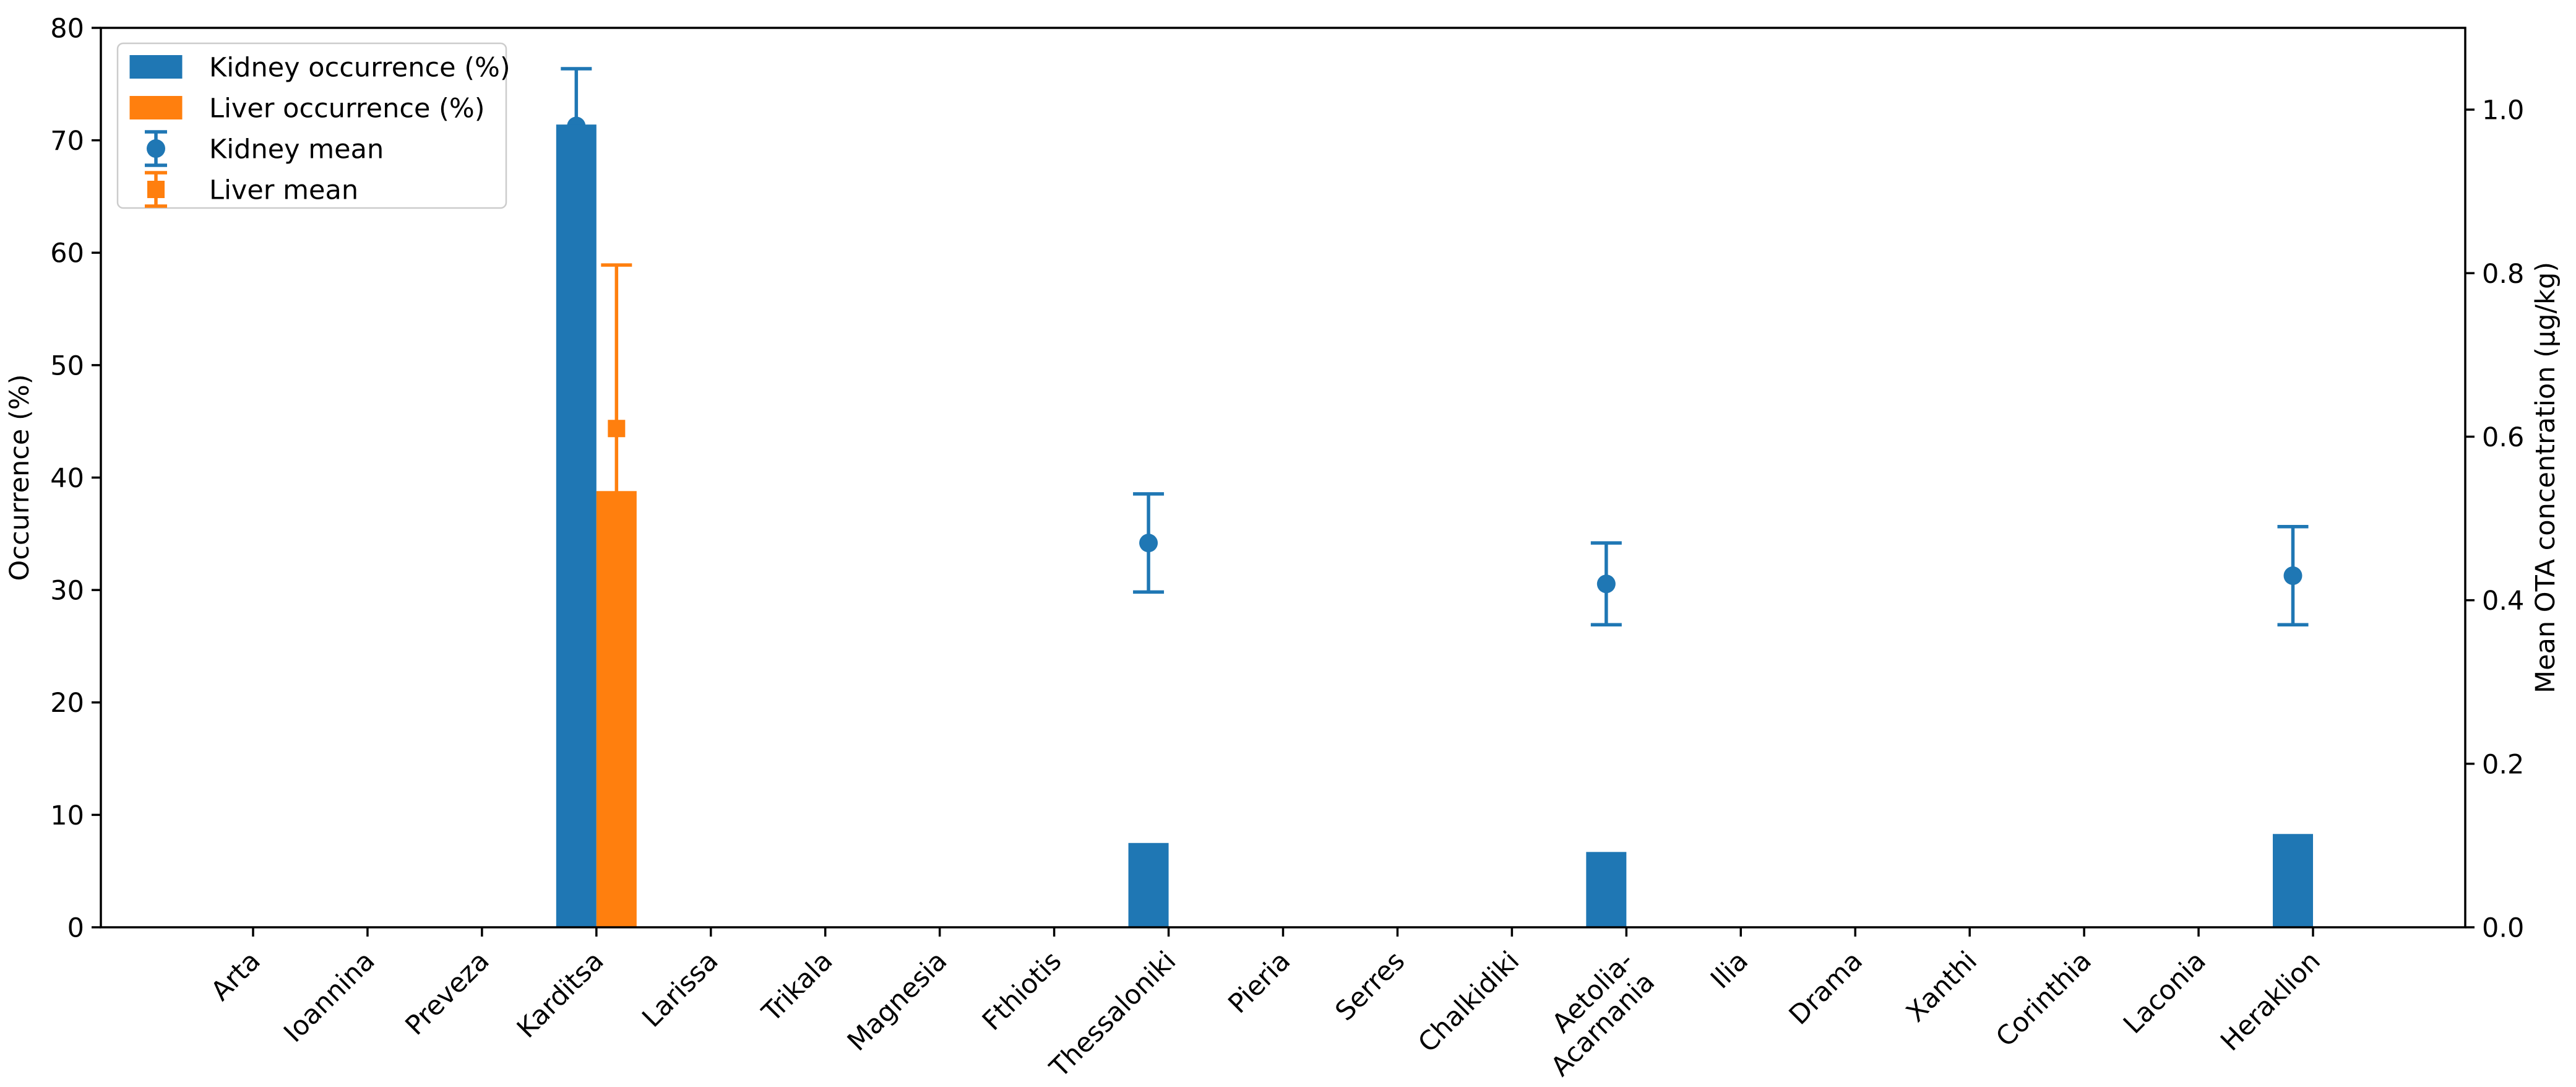  What do you see at coordinates (67, 365) in the screenshot?
I see `left-tick-label: 50` at bounding box center [67, 365].